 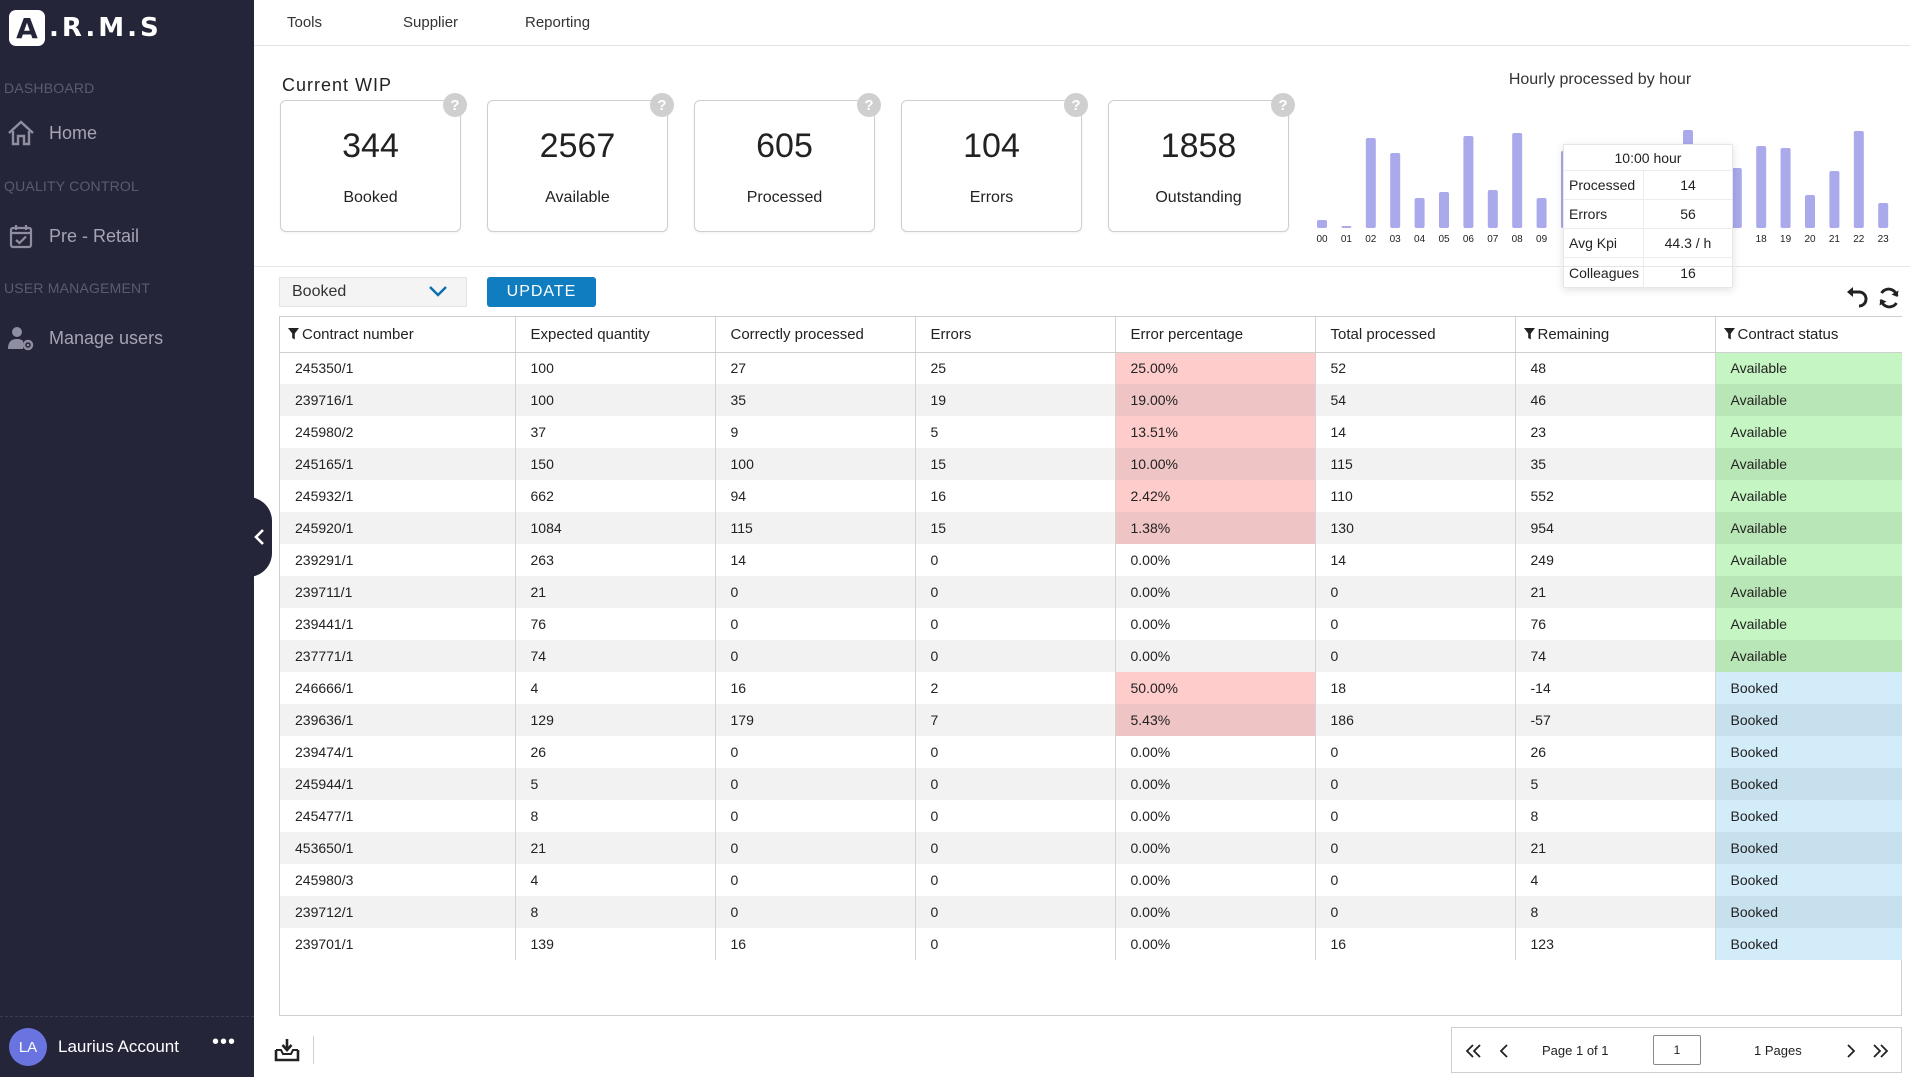 I want to click on remaining-cell: -57, so click(x=1615, y=720).